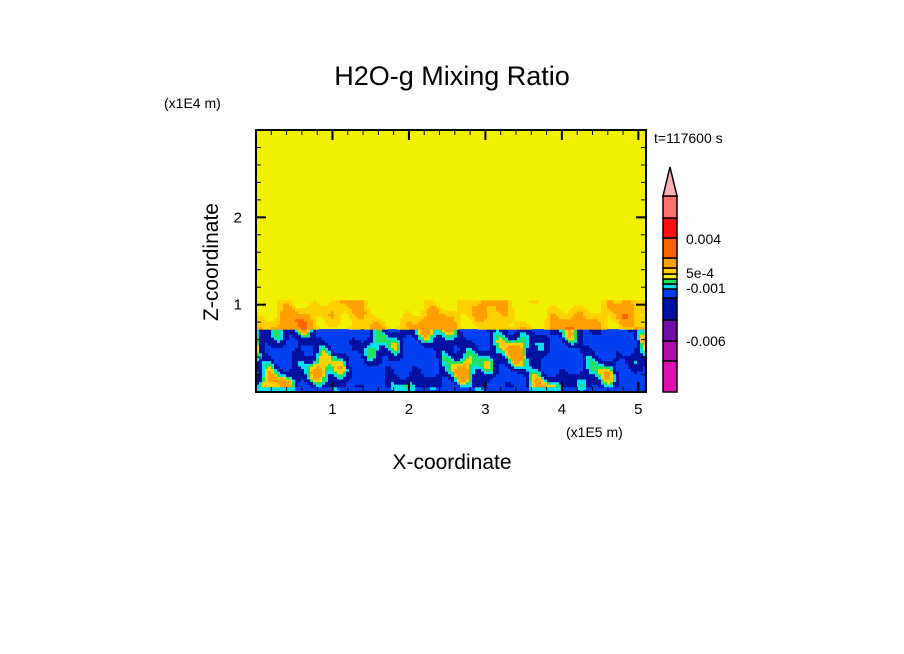 The width and height of the screenshot is (904, 654). I want to click on colorbar-segment, so click(670, 248).